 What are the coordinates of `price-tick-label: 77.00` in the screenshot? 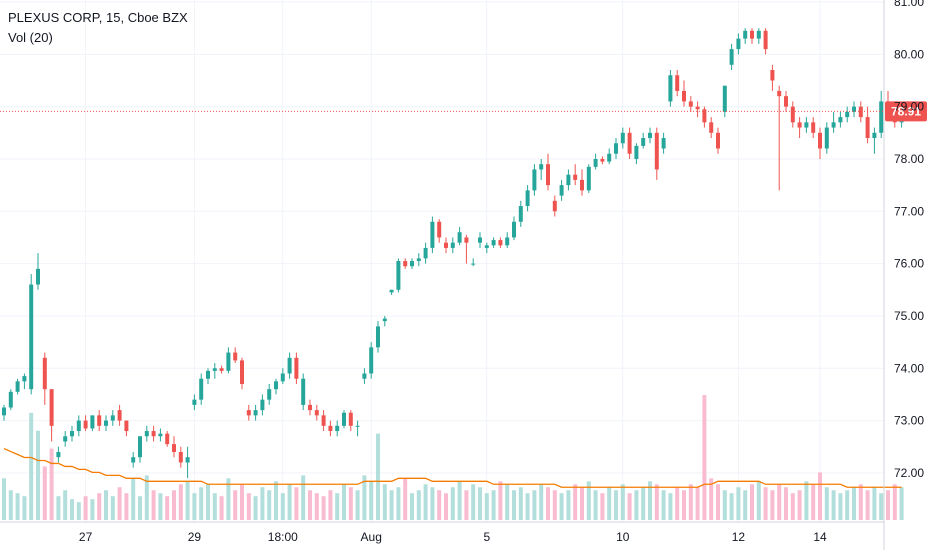 It's located at (909, 211).